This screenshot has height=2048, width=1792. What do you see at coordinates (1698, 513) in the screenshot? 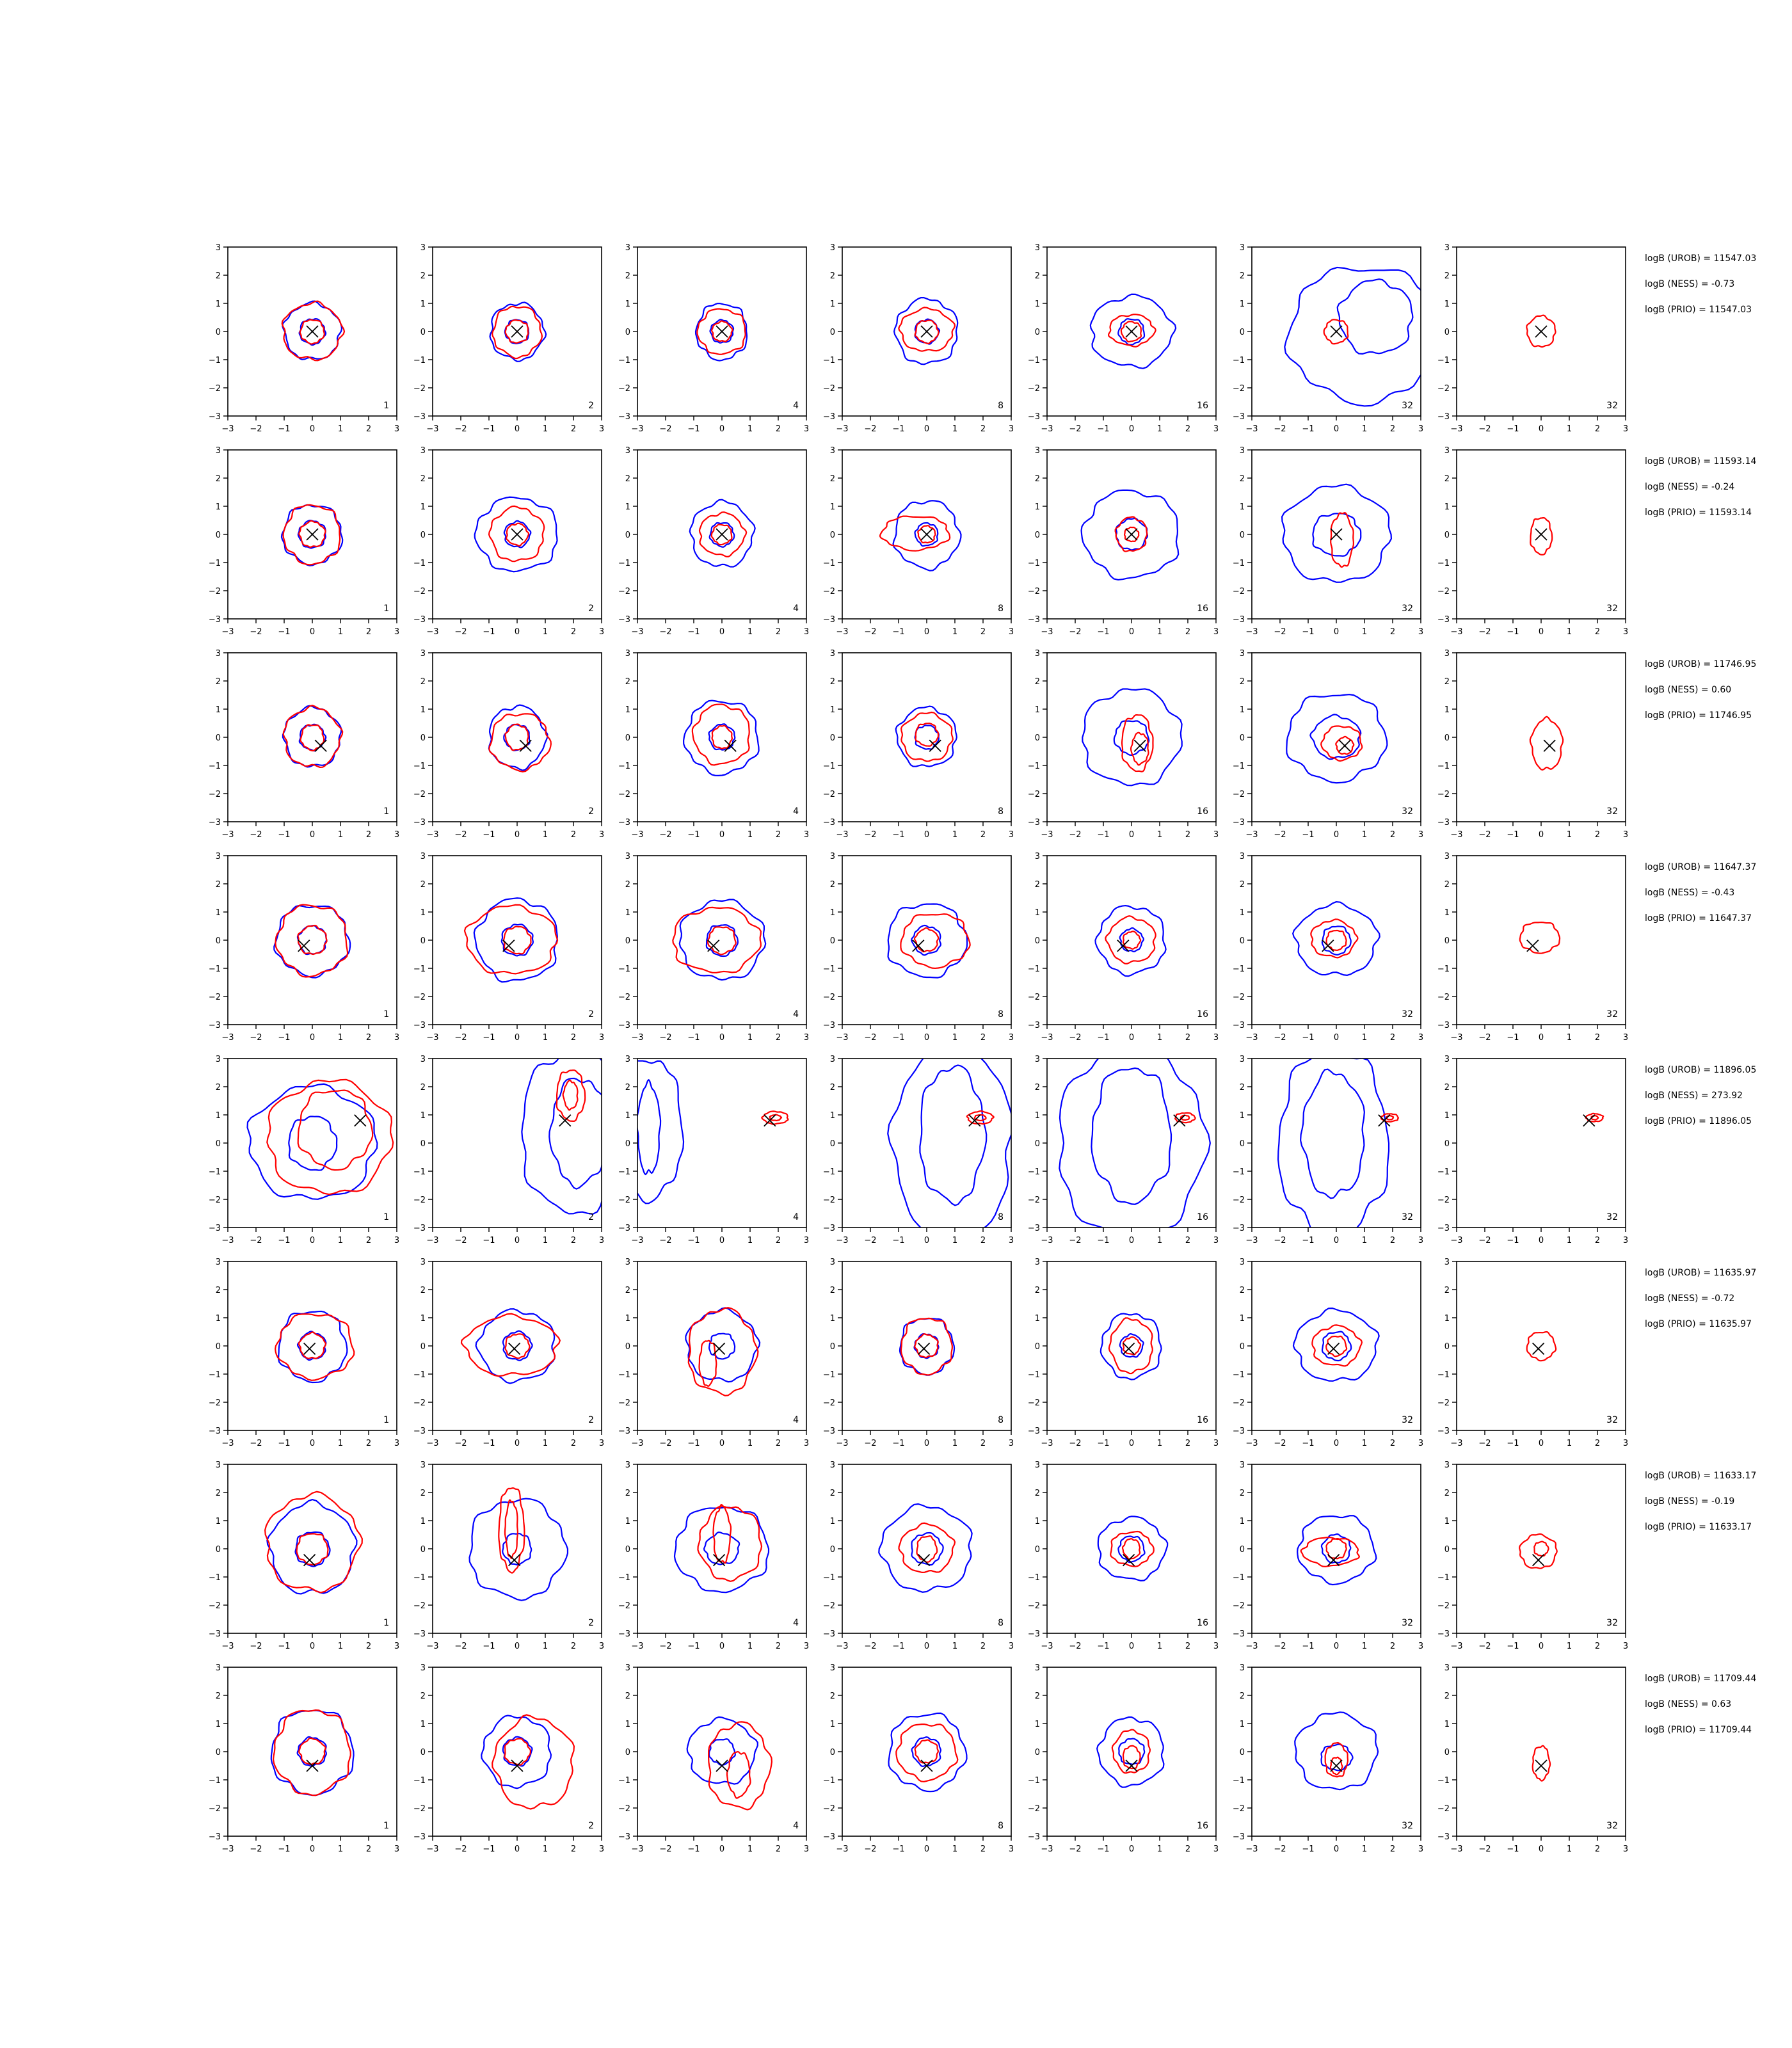
I see `logB-annotation: logB (PRIO) = 11593.14` at bounding box center [1698, 513].